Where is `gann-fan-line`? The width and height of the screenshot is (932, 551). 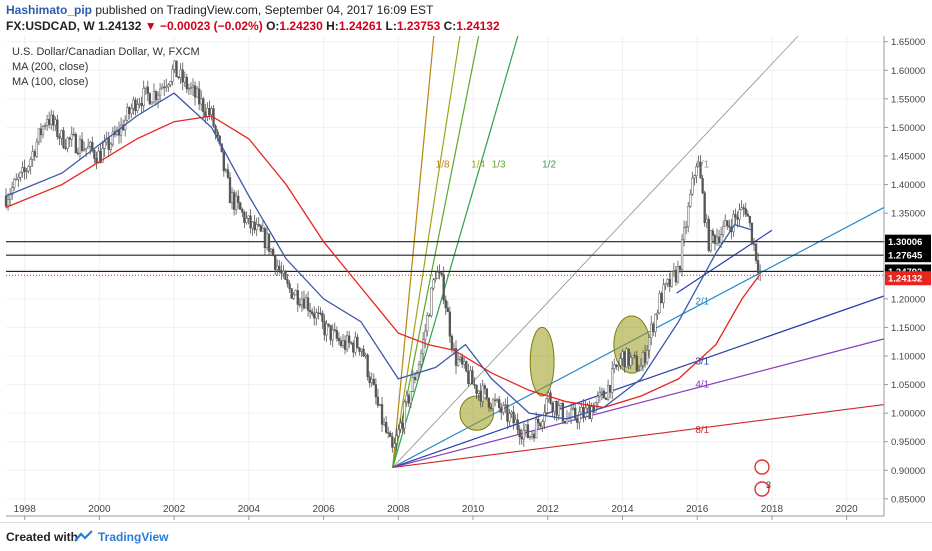
gann-fan-line is located at coordinates (455, 251).